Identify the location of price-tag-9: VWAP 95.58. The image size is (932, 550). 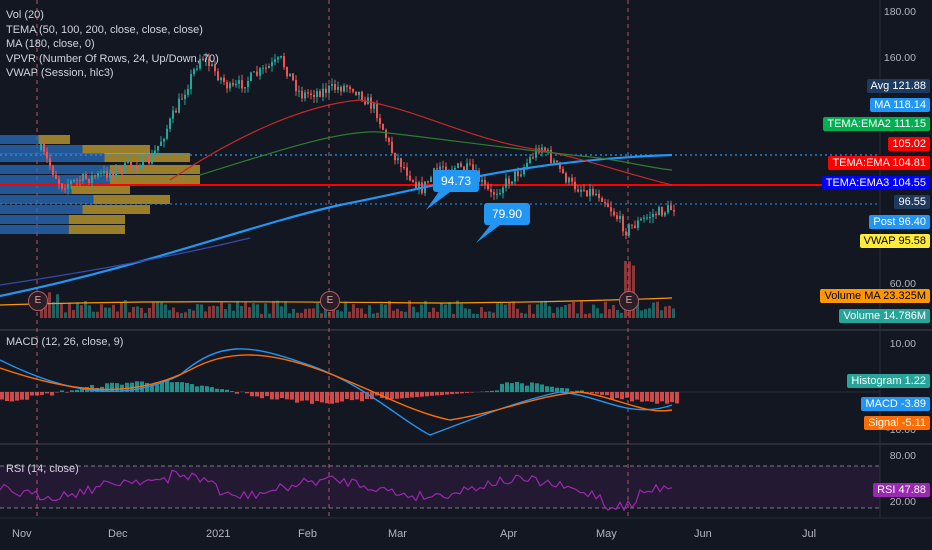
(894, 241).